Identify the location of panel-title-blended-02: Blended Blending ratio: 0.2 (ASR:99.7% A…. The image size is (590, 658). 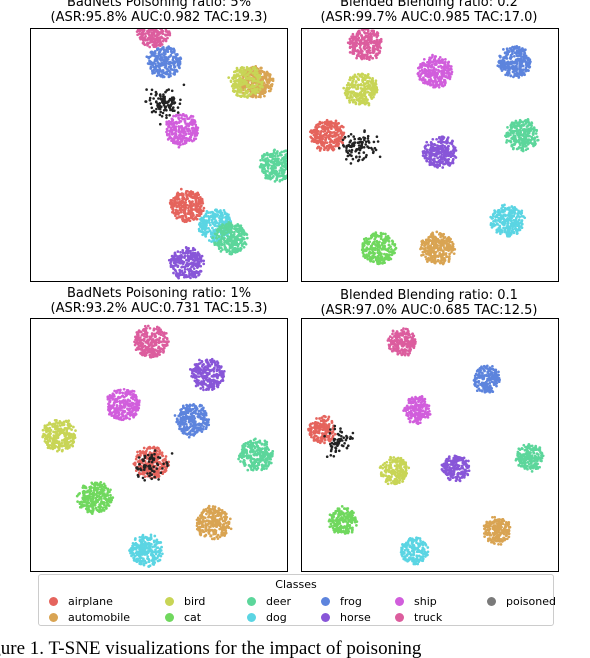
(429, 12).